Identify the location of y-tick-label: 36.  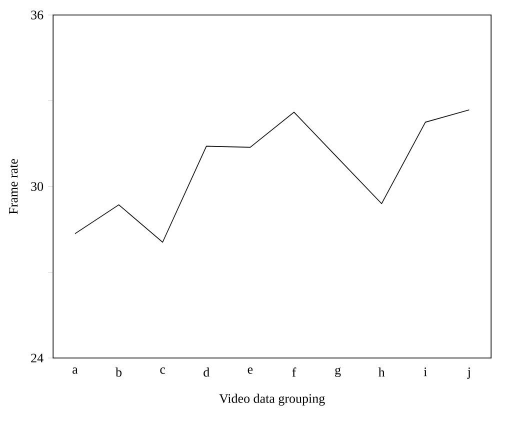
(37, 15).